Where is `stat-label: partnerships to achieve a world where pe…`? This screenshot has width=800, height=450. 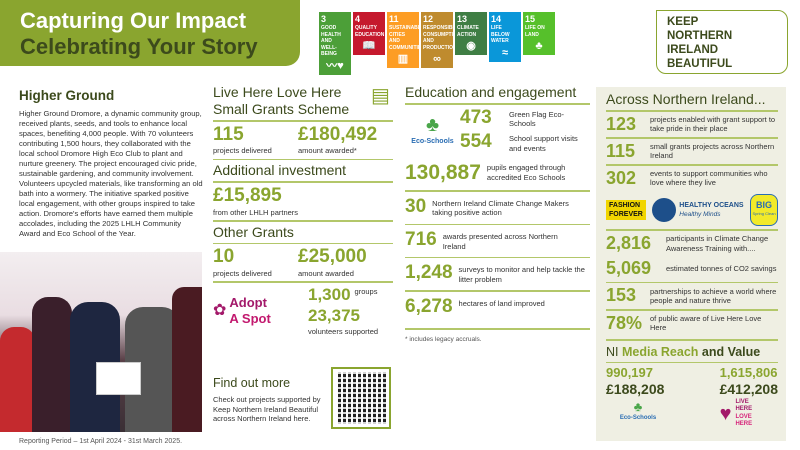
stat-label: partnerships to achieve a world where pe… is located at coordinates (713, 296).